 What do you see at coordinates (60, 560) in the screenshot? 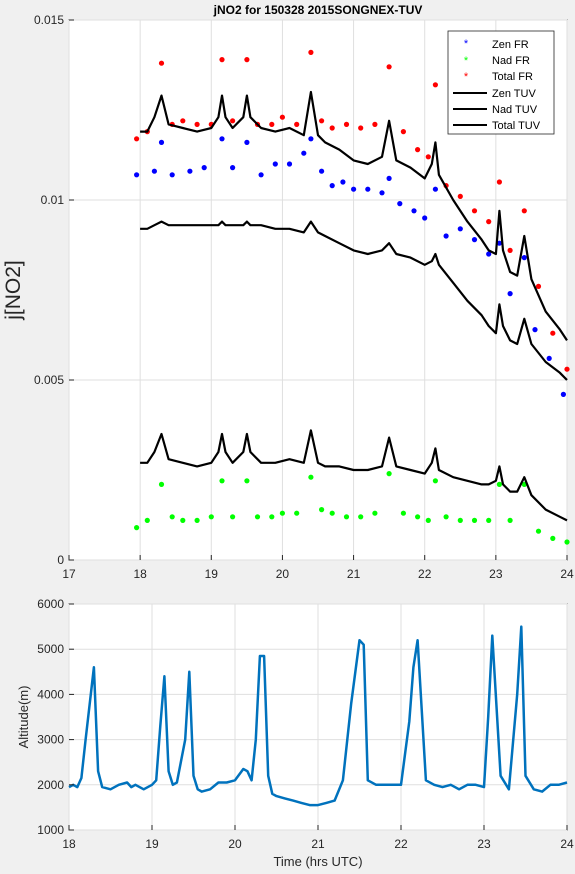
I see `jno2-y-tick-label: 0` at bounding box center [60, 560].